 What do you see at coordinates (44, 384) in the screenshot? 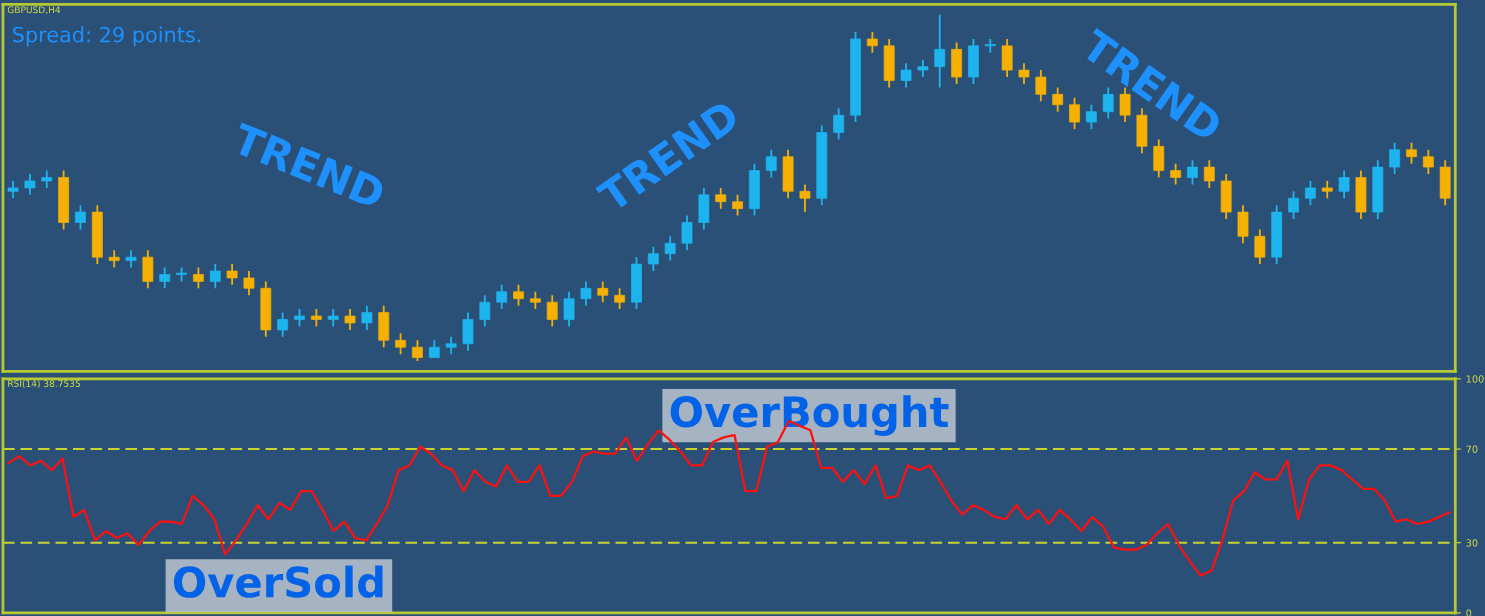
I see `chart-title: RSI(14) 38.7535` at bounding box center [44, 384].